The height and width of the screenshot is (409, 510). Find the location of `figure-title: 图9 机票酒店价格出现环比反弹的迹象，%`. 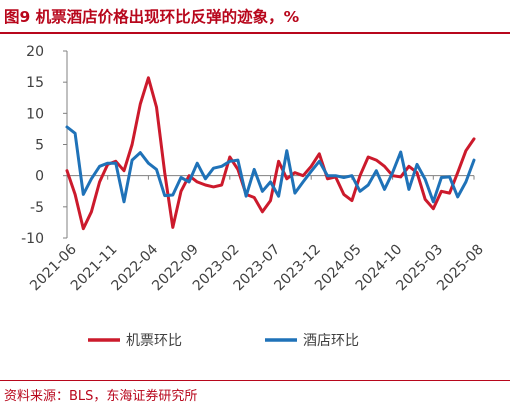

figure-title: 图9 机票酒店价格出现环比反弹的迹象，% is located at coordinates (152, 17).